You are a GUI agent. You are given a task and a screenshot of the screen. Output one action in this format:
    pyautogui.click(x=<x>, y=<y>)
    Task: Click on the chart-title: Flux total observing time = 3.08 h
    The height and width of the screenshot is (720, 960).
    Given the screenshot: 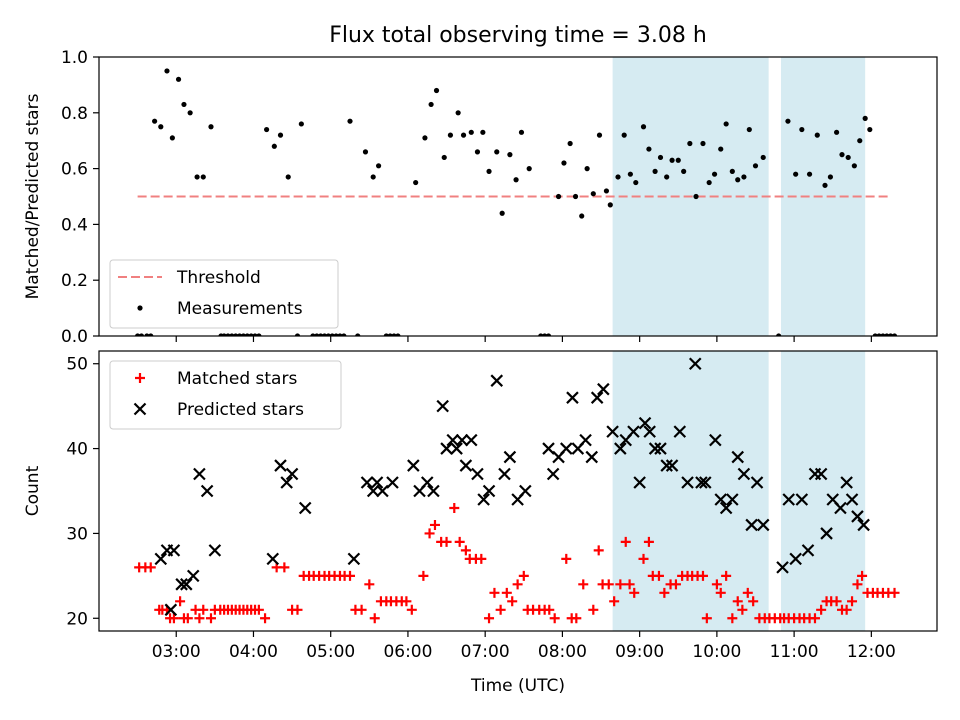 What is the action you would take?
    pyautogui.click(x=518, y=35)
    